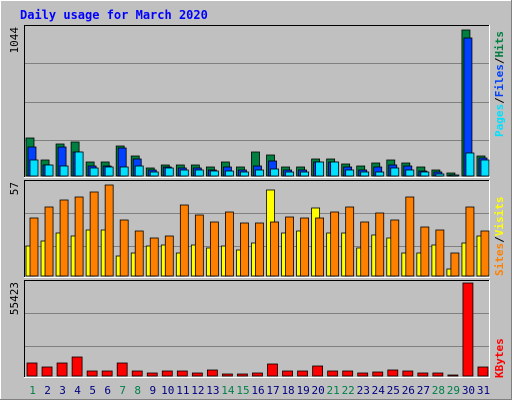  Describe the element at coordinates (47, 390) in the screenshot. I see `x-tick-label: 2` at that location.